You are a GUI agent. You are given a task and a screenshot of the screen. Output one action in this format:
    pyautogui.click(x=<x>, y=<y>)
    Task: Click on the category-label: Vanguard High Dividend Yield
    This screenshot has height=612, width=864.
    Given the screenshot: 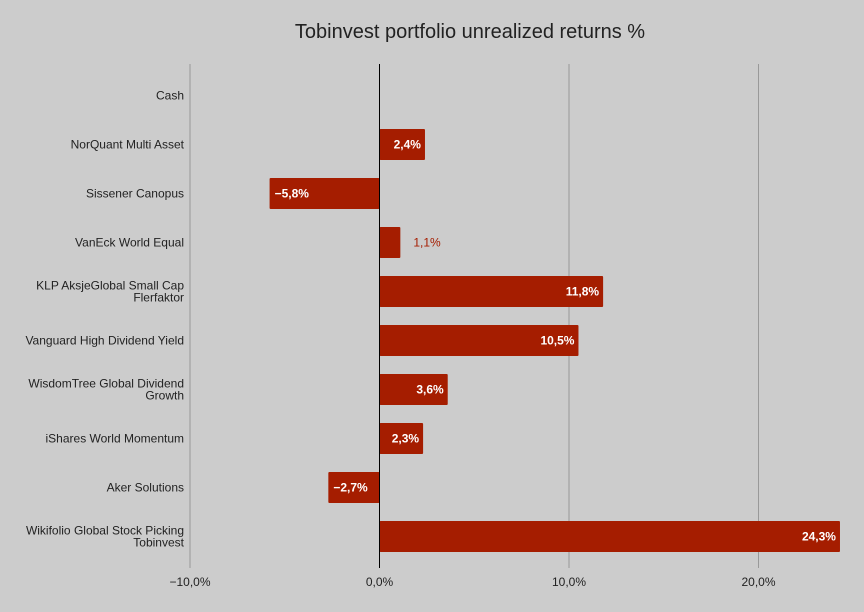 What is the action you would take?
    pyautogui.click(x=104, y=341)
    